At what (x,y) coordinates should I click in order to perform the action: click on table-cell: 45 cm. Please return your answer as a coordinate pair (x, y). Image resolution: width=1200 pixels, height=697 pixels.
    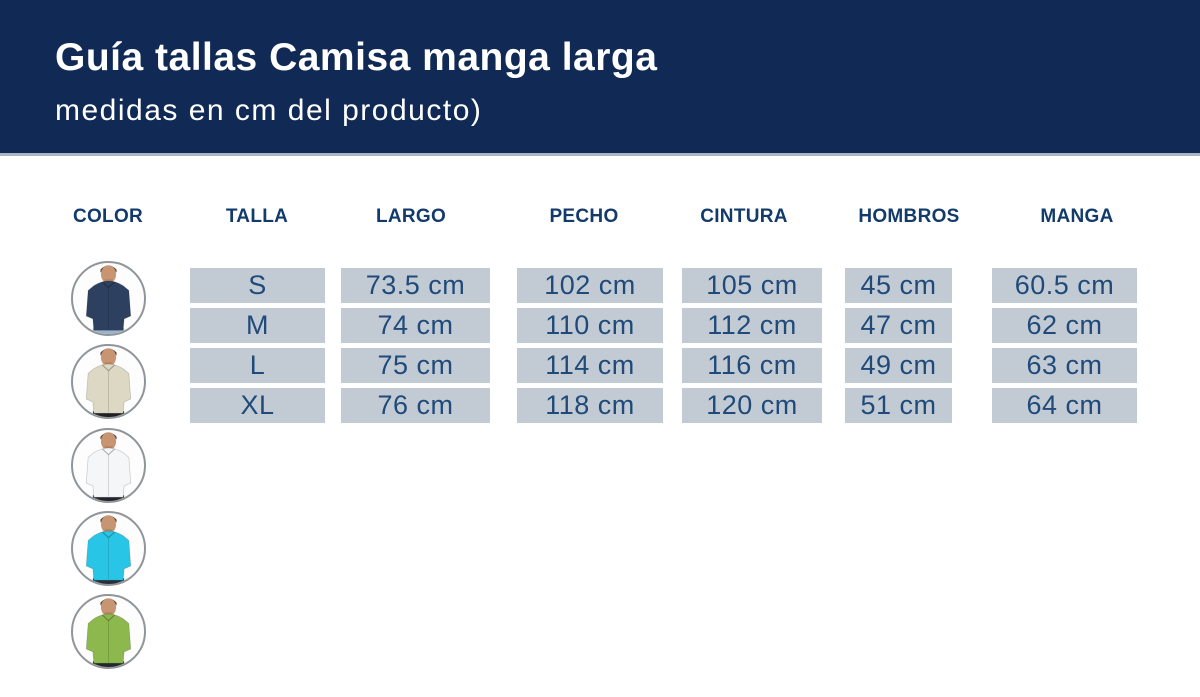
    Looking at the image, I should click on (898, 285).